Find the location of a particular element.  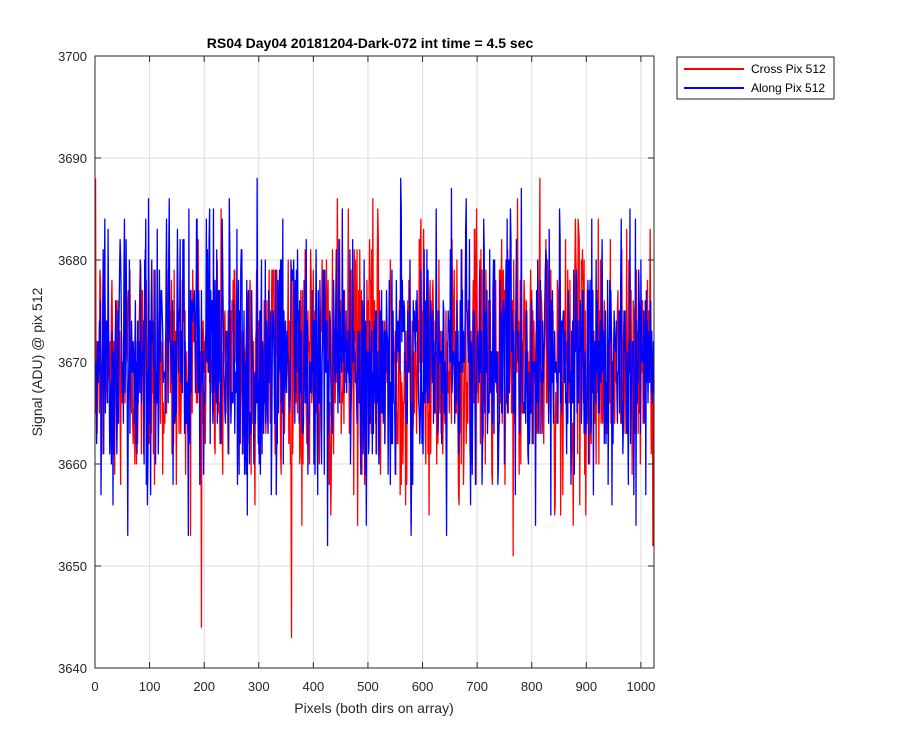

x-tick-label: 900 is located at coordinates (586, 686).